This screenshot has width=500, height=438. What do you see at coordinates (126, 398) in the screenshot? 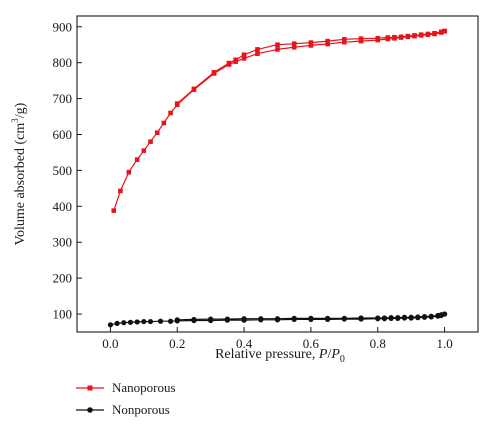
I see `legend: Nanoporous Nonporous` at bounding box center [126, 398].